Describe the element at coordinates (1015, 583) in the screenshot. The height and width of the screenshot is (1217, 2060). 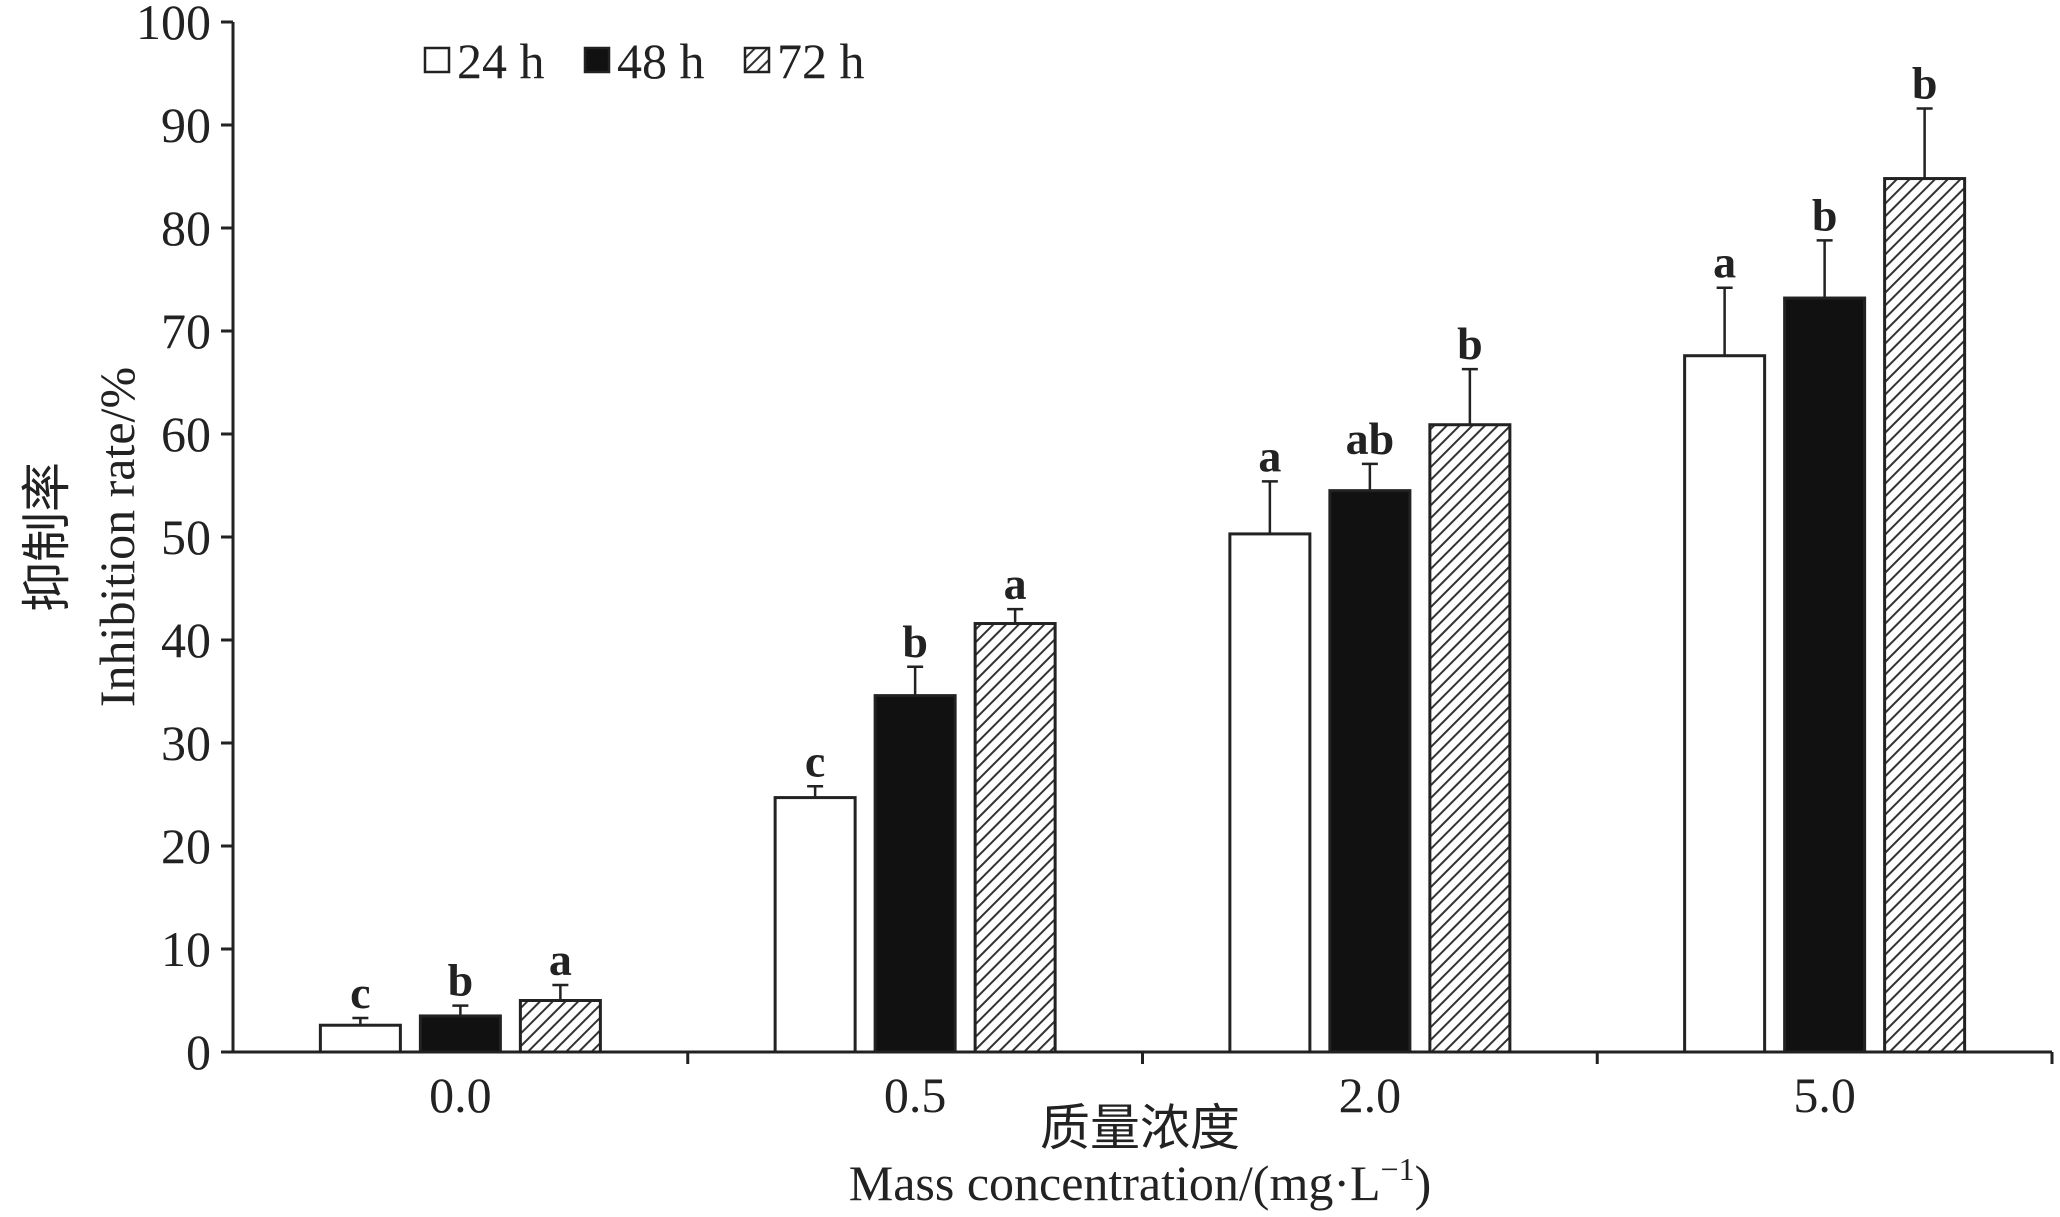
I see `sig-label-72h-1: a` at that location.